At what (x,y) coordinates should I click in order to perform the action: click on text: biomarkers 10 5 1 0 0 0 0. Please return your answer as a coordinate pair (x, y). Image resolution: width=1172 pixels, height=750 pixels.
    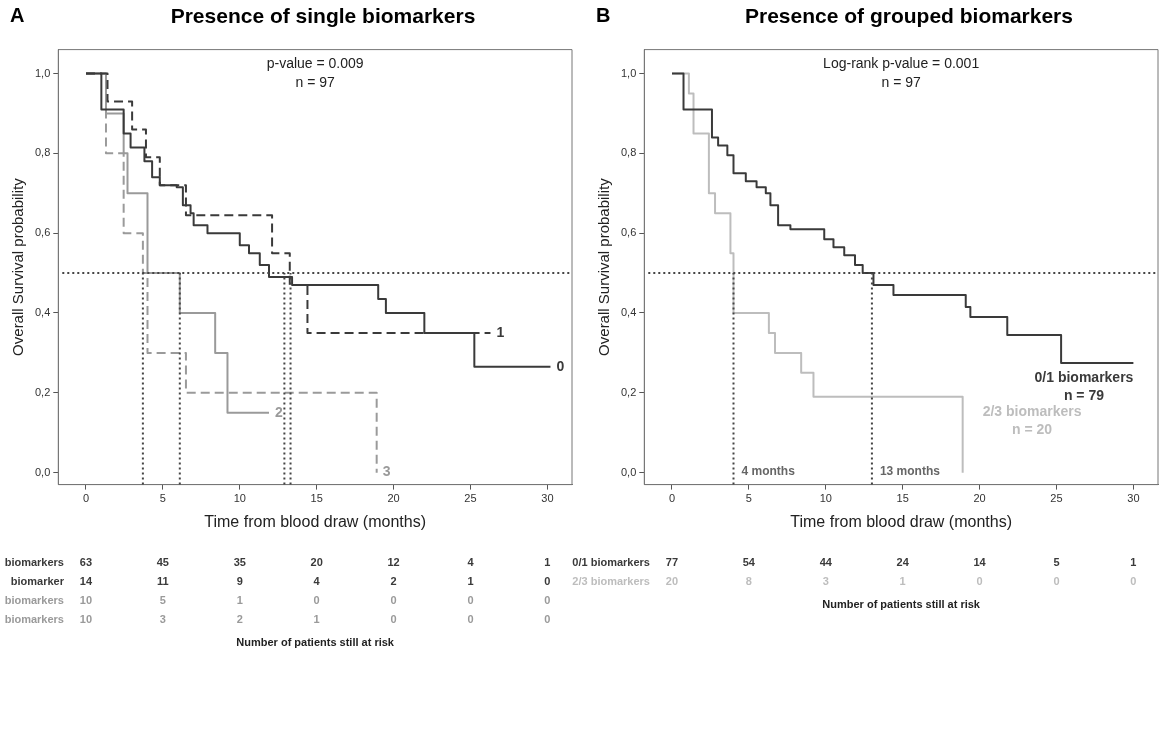
    Looking at the image, I should click on (277, 600).